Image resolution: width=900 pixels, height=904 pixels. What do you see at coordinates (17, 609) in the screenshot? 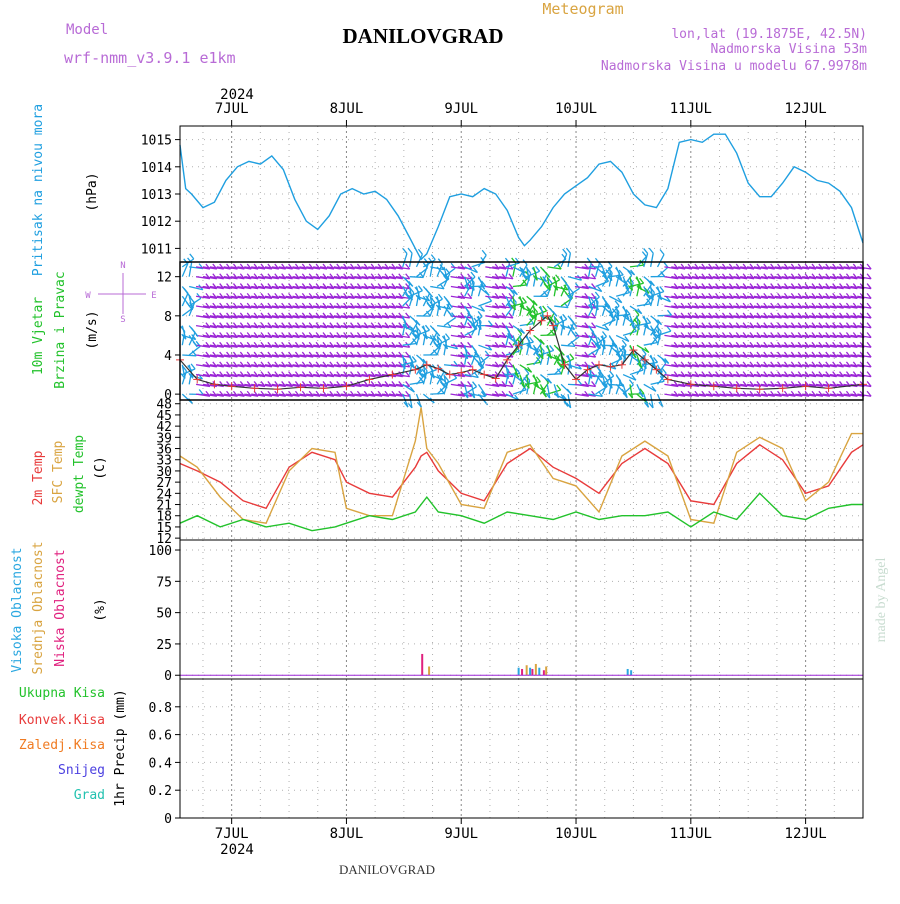
I see `cloud-side-label-1: Visoka Oblacnost` at bounding box center [17, 609].